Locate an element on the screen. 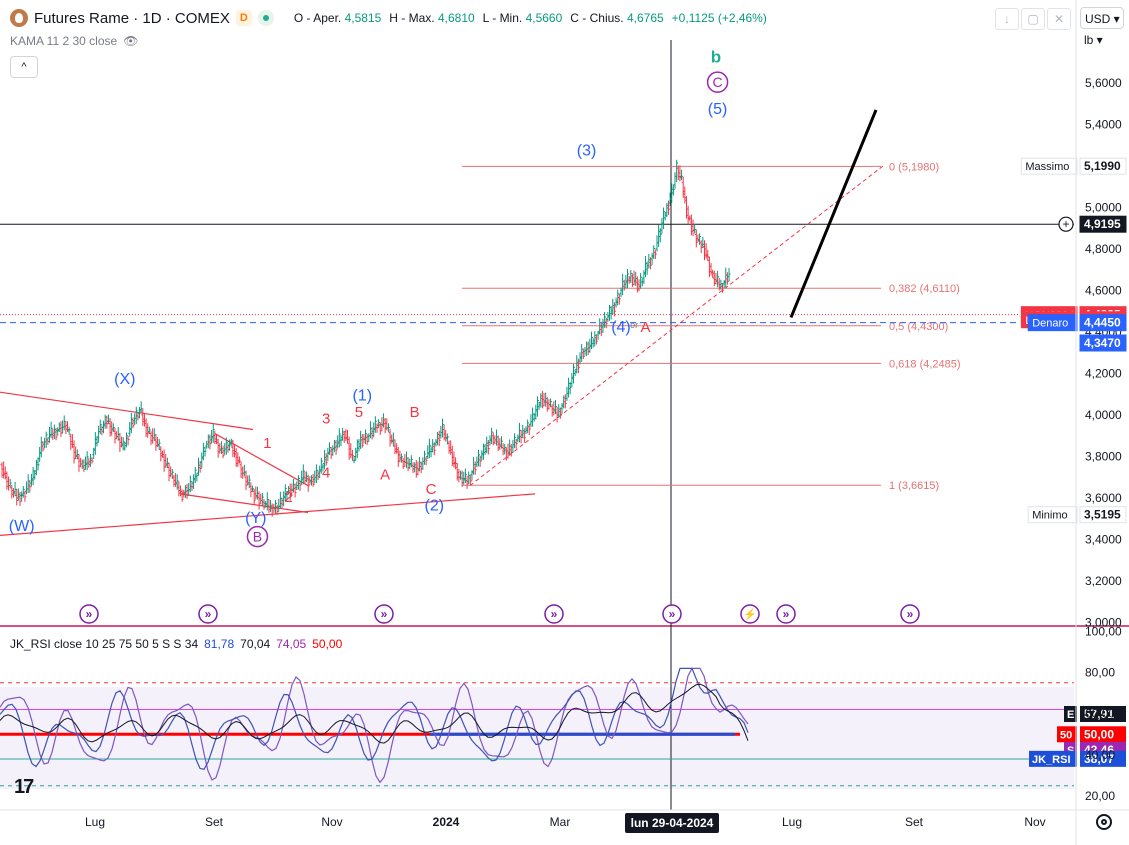 This screenshot has width=1129, height=845. time-axis-label: Nov is located at coordinates (1034, 822).